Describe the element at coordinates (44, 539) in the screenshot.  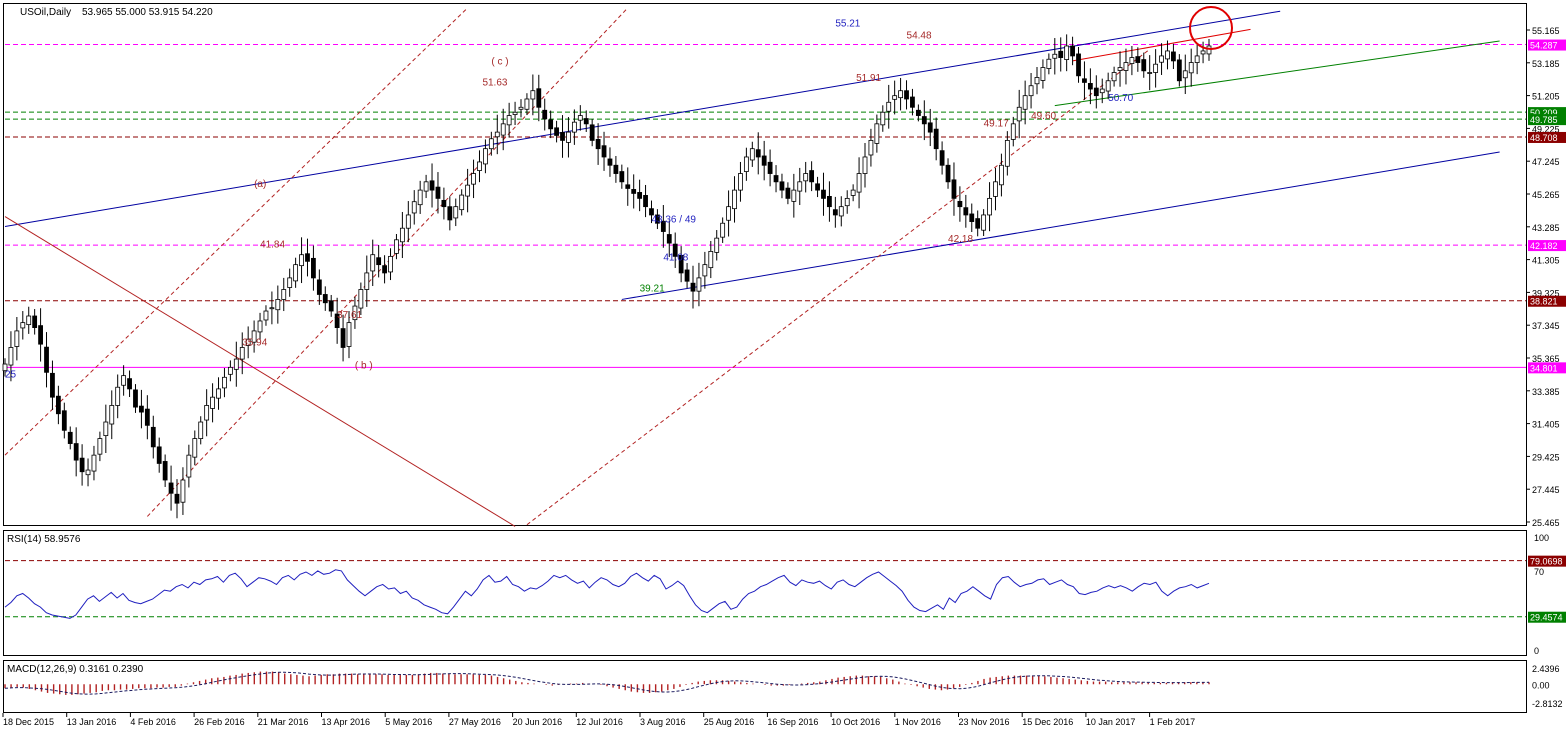
I see `rsi-title: RSI(14) 58.9576` at that location.